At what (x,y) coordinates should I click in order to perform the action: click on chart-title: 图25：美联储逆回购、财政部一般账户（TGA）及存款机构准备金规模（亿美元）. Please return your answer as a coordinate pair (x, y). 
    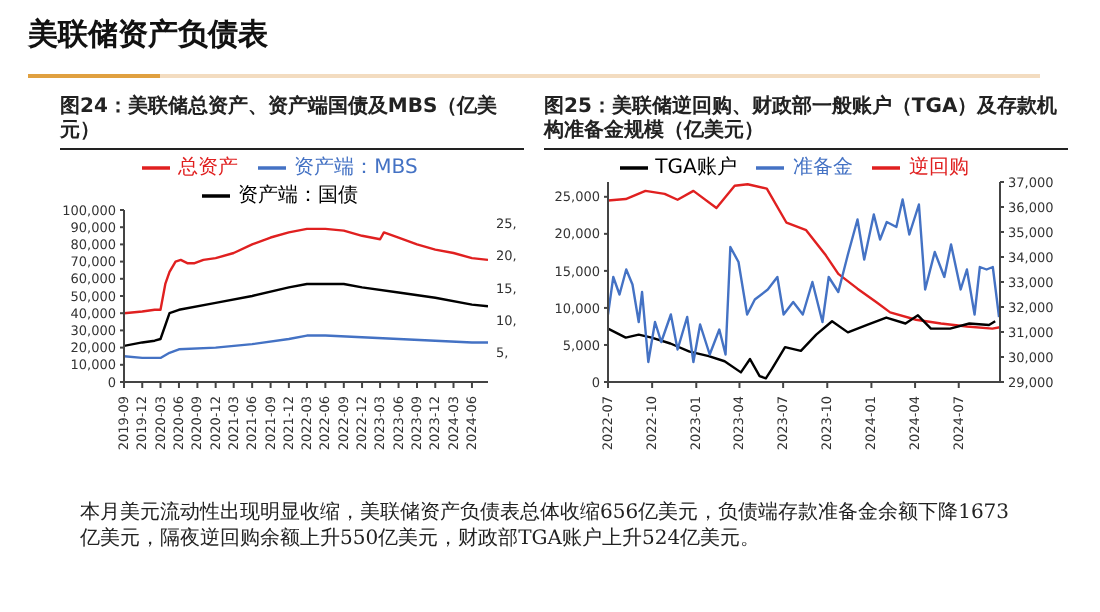
    Looking at the image, I should click on (806, 123).